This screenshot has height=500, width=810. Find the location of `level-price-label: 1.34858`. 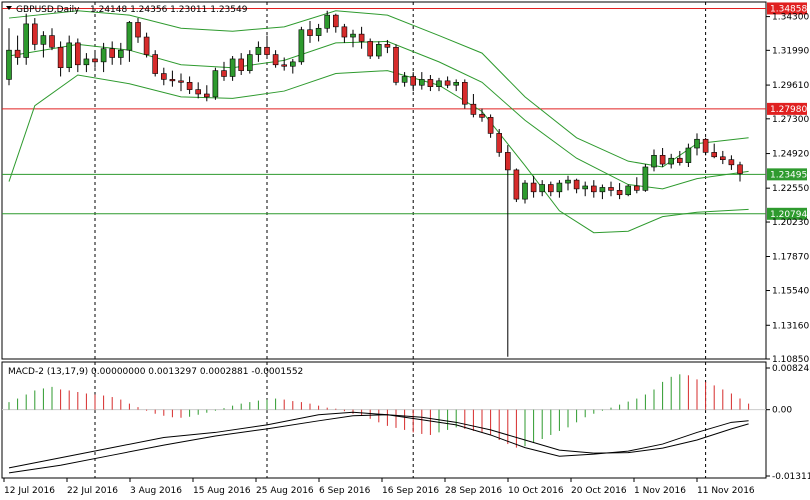

level-price-label: 1.34858 is located at coordinates (788, 9).